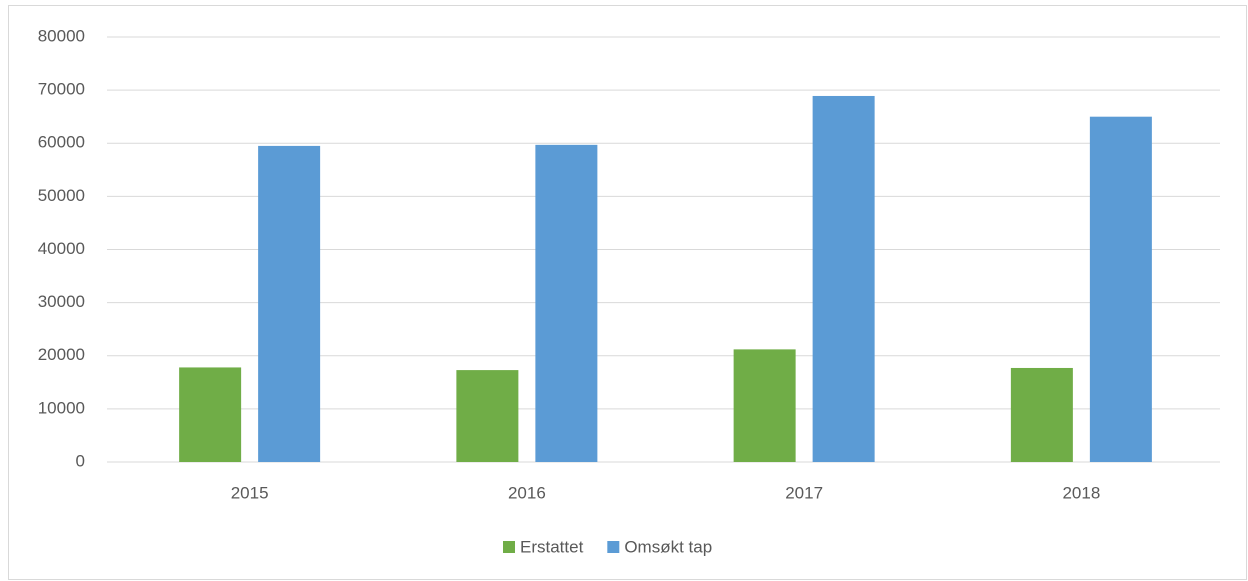 The width and height of the screenshot is (1248, 581). I want to click on x-tick-label: 2015, so click(250, 492).